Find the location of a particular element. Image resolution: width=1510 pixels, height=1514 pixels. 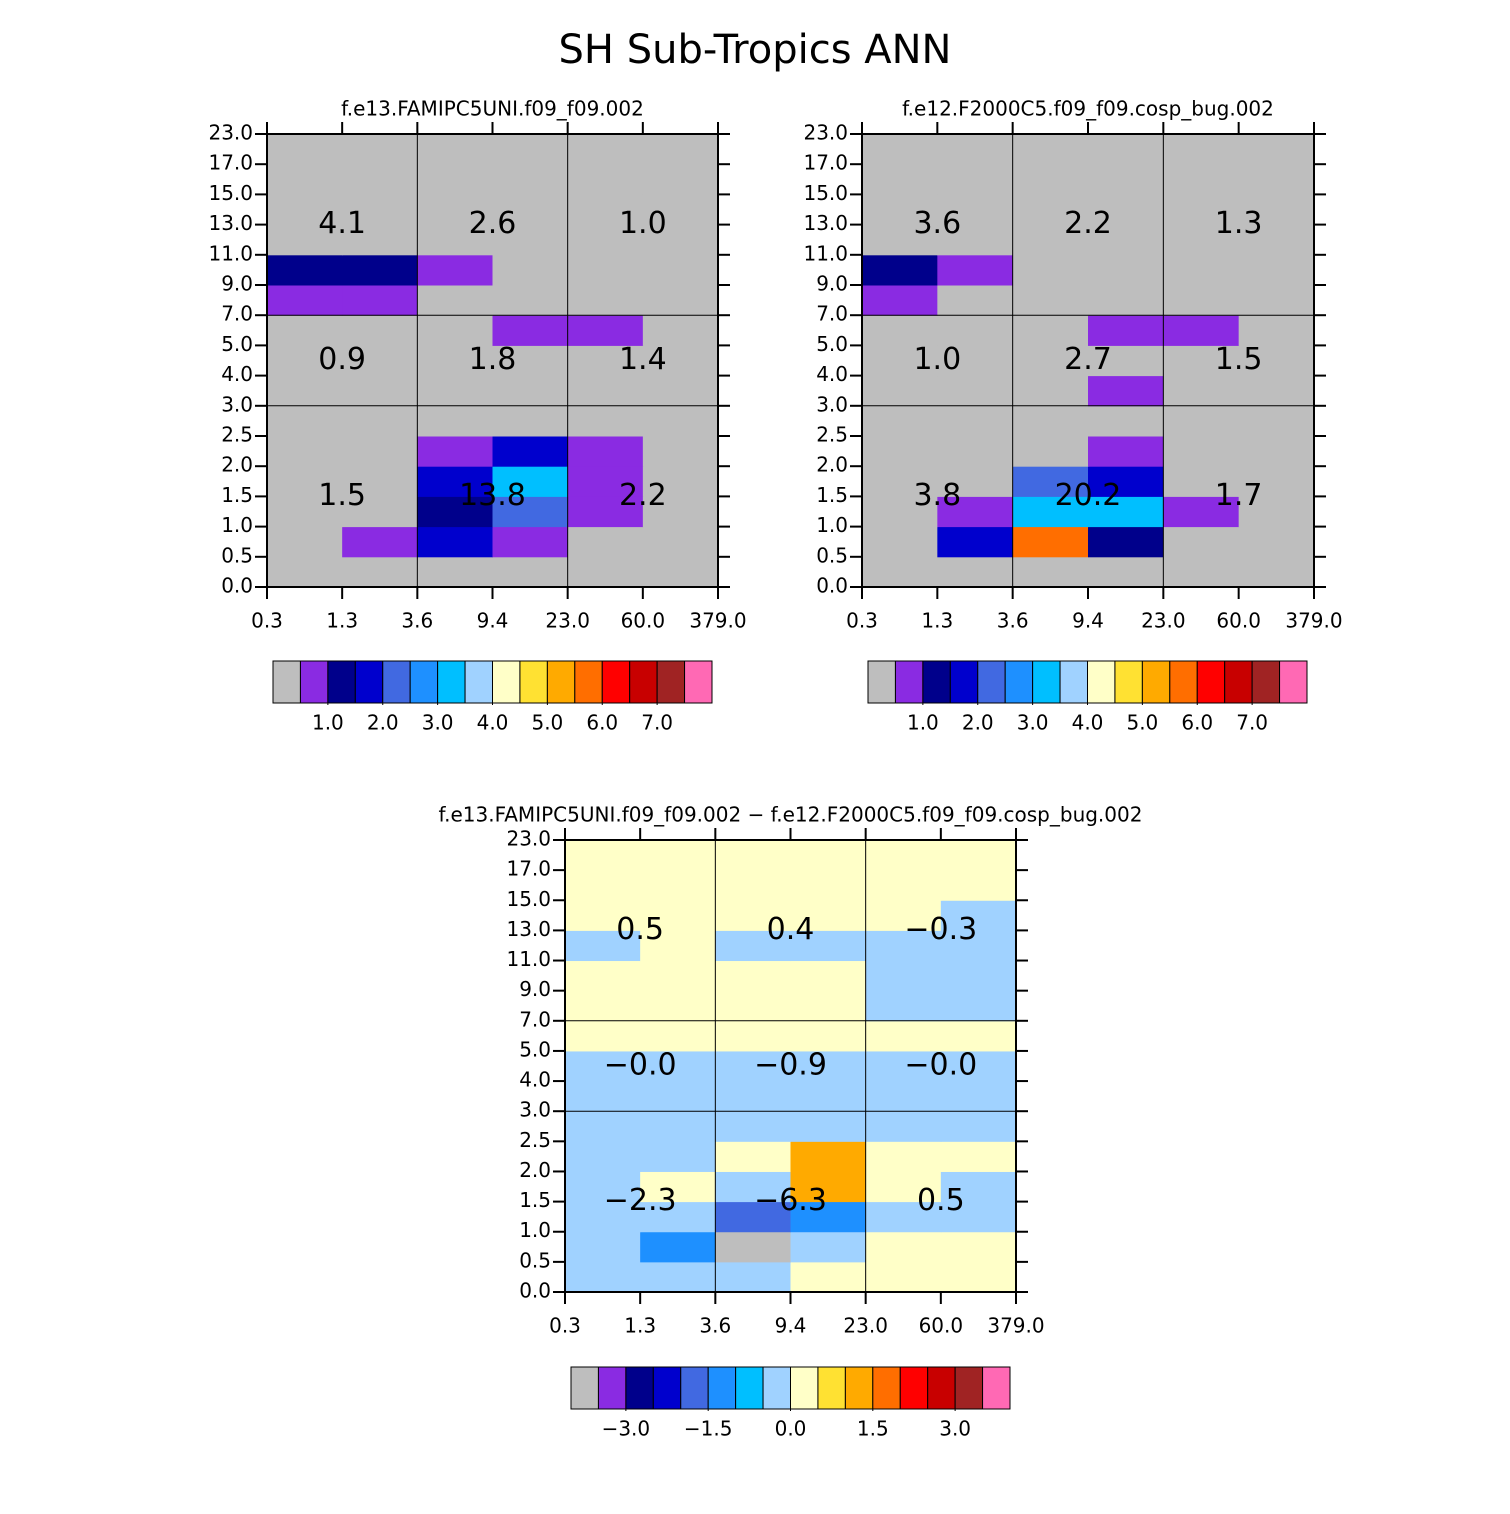

colorbar-tick-label: 5.0 is located at coordinates (547, 723).